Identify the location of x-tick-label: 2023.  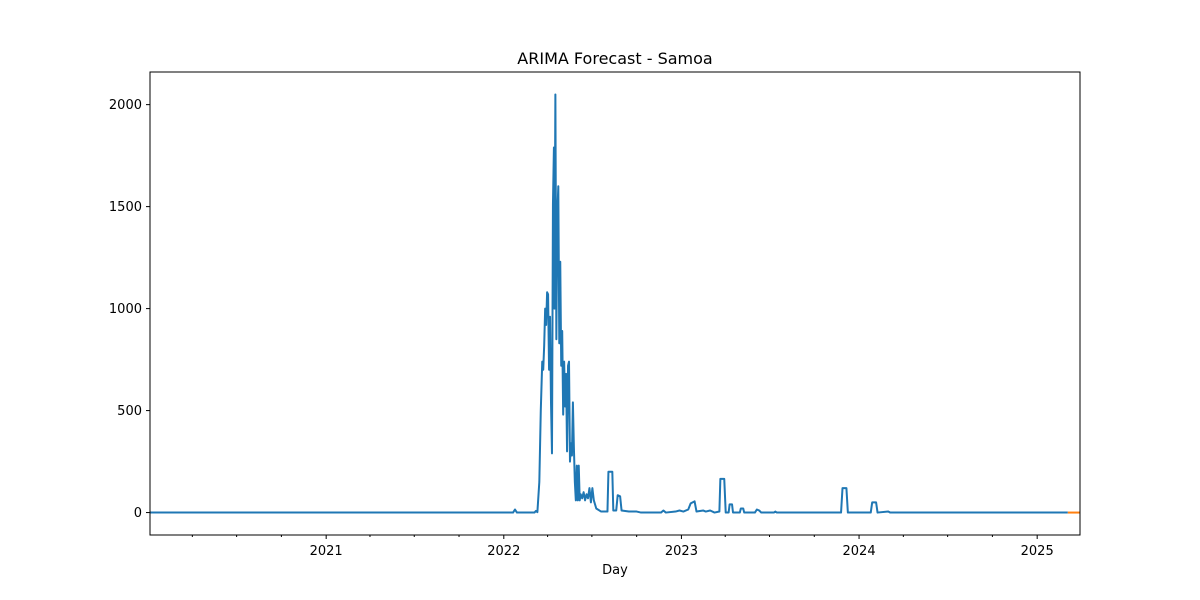
(681, 551).